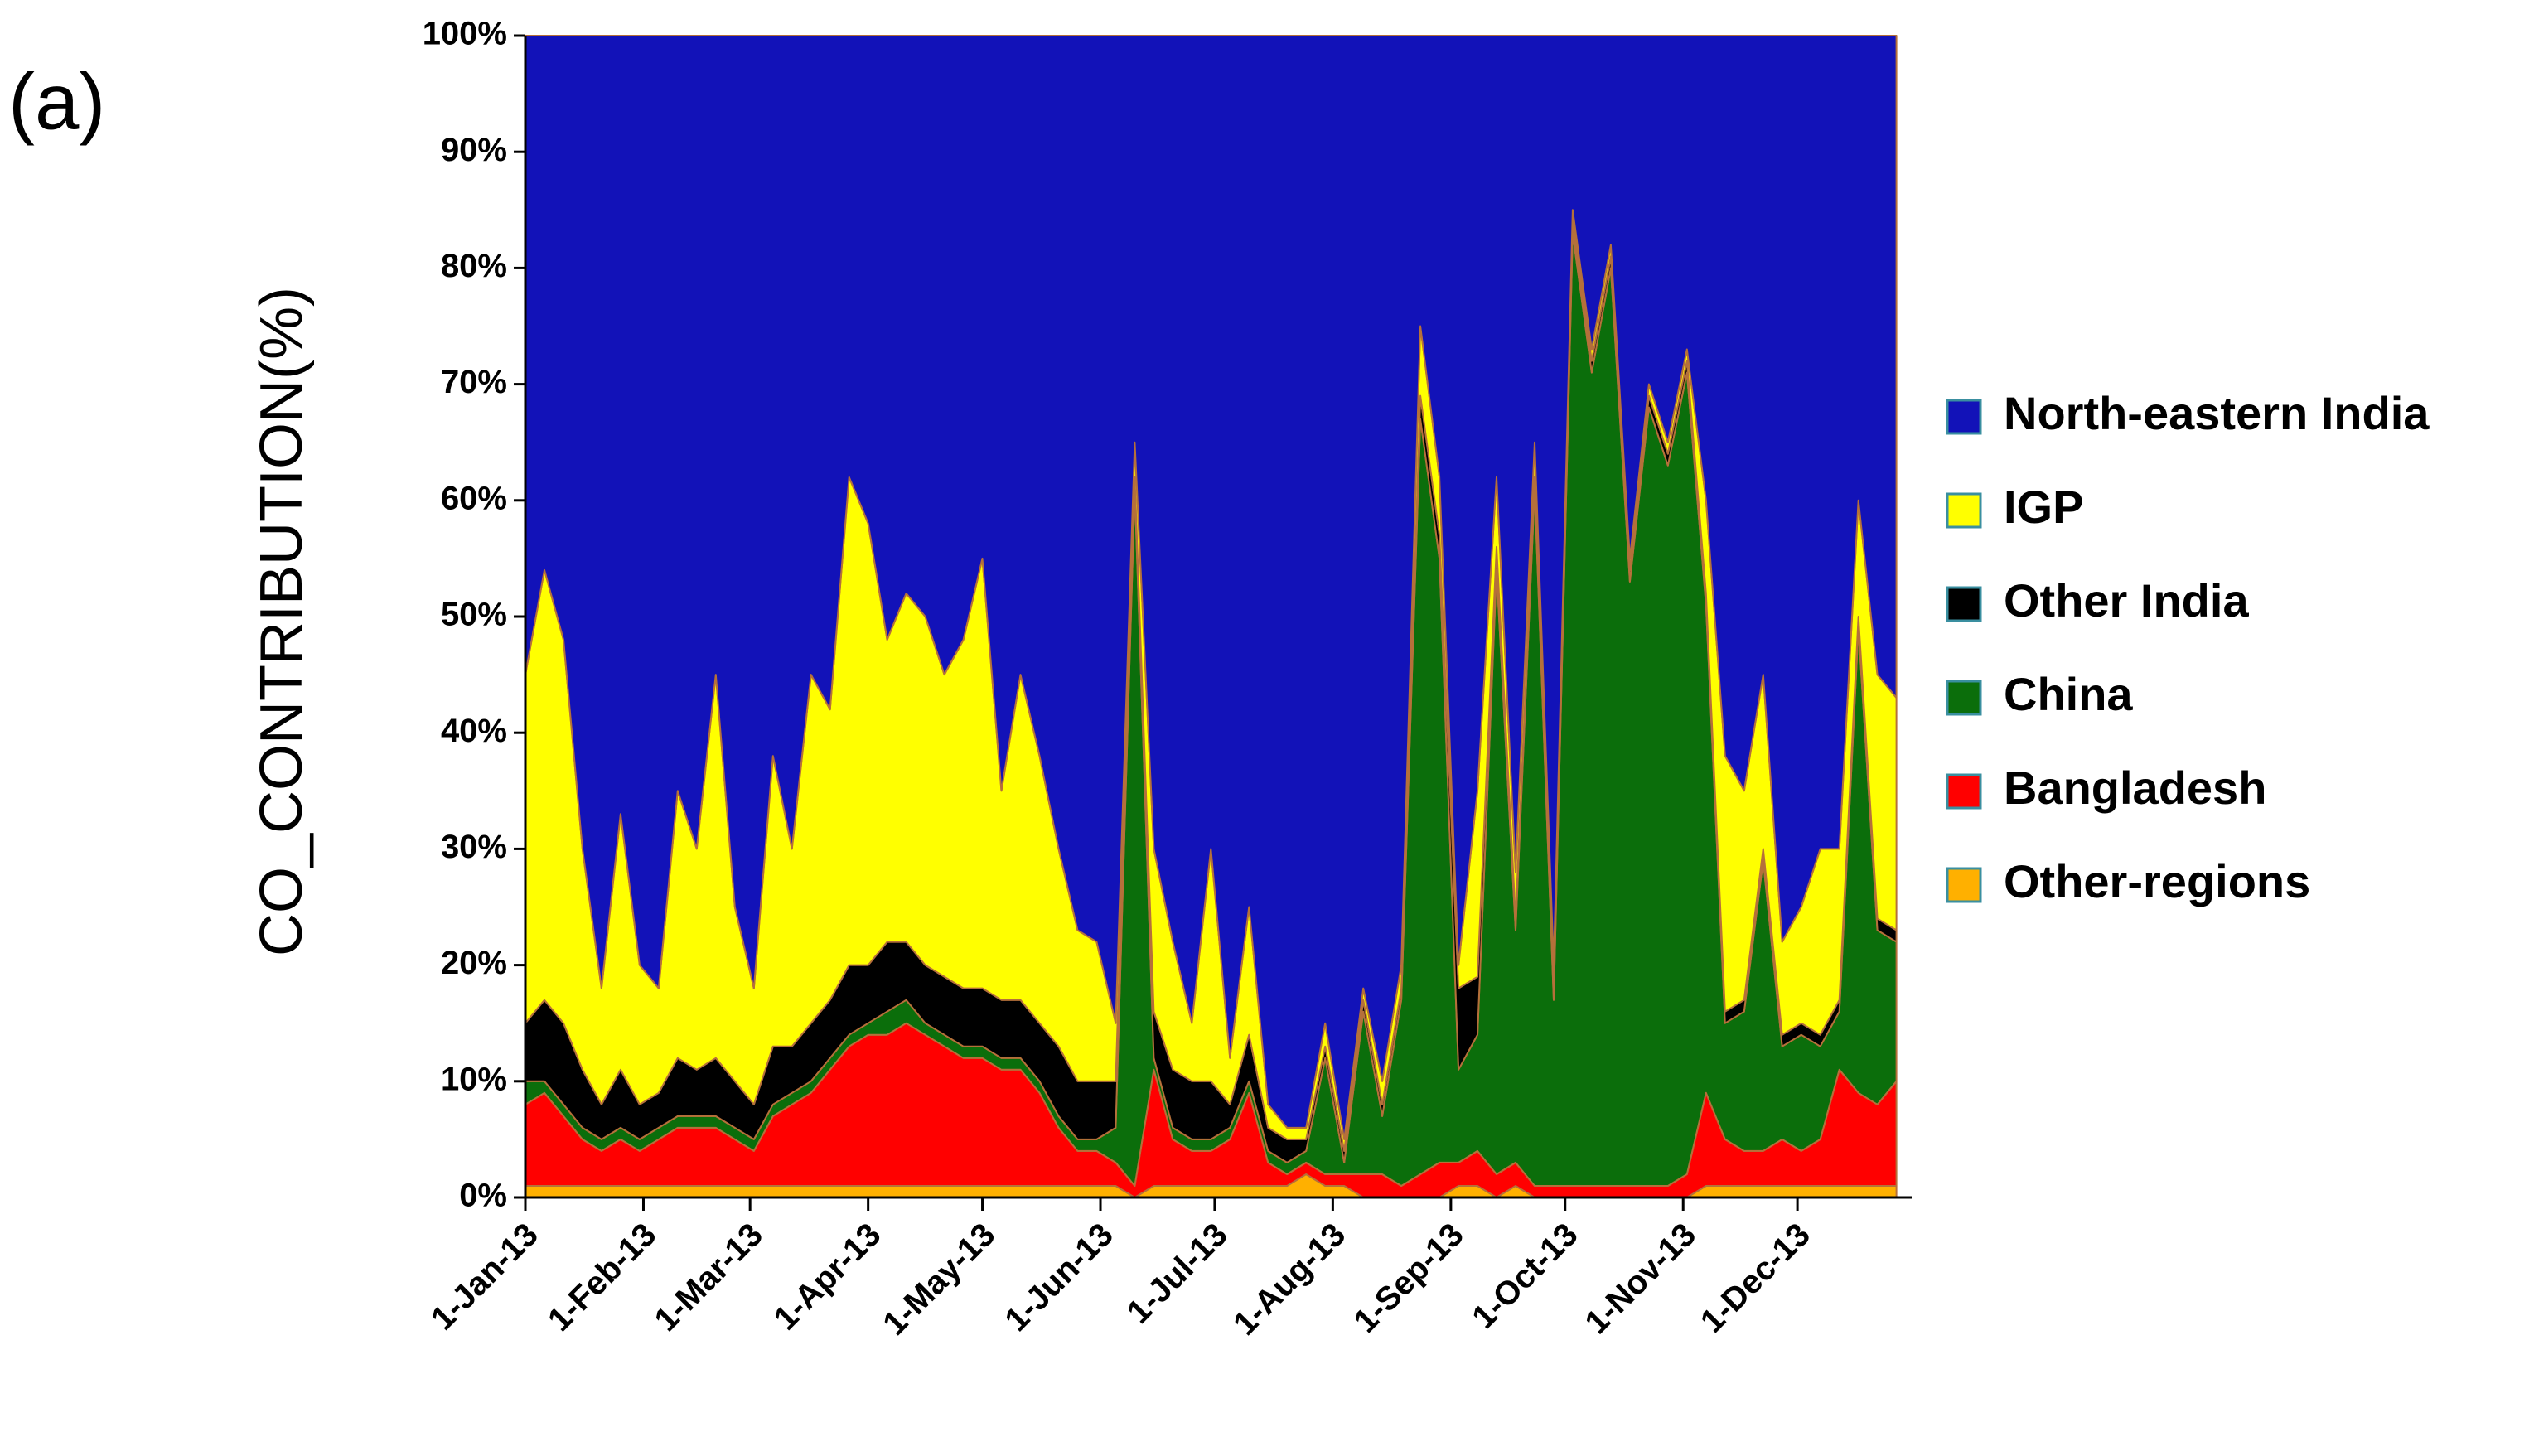  I want to click on x-tick-label: 1-Jan-13, so click(484, 1277).